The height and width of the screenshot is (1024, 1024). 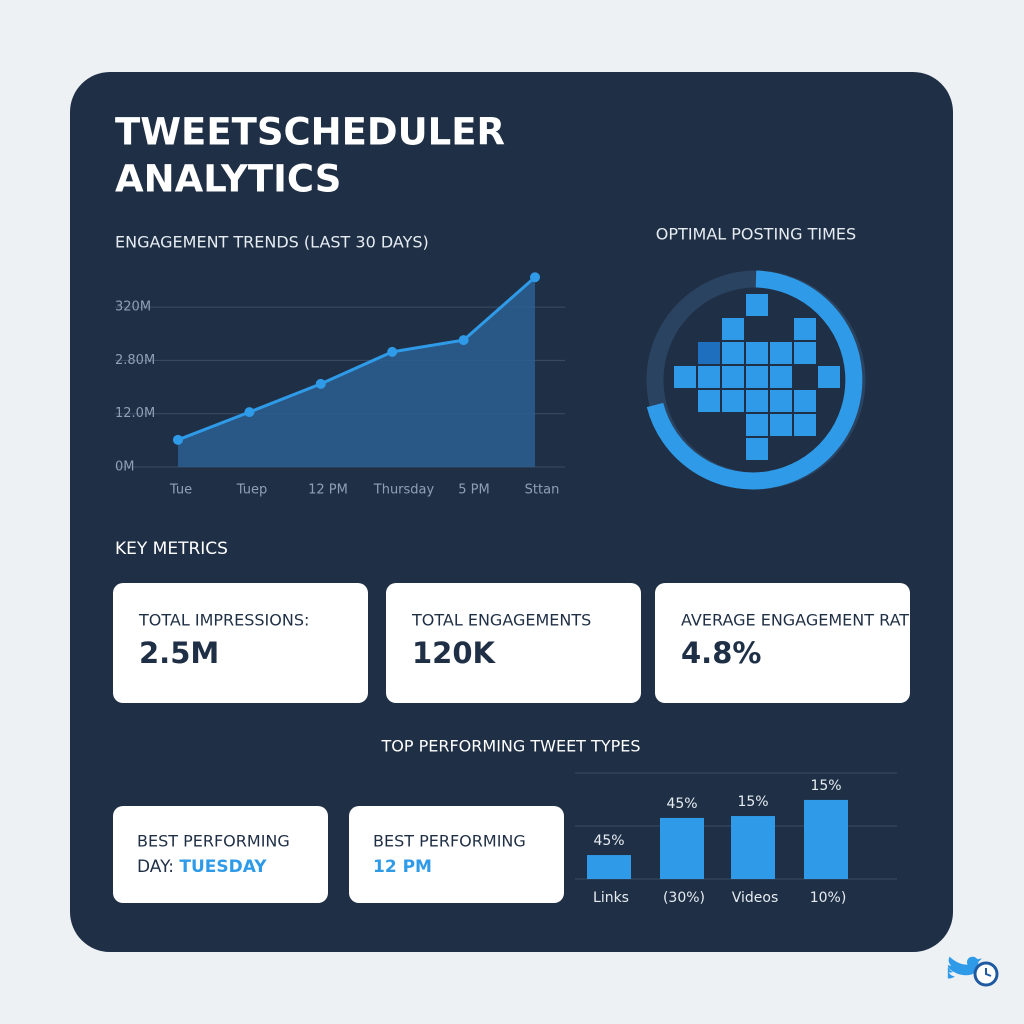 What do you see at coordinates (404, 490) in the screenshot?
I see `x-tick-label: Thursday` at bounding box center [404, 490].